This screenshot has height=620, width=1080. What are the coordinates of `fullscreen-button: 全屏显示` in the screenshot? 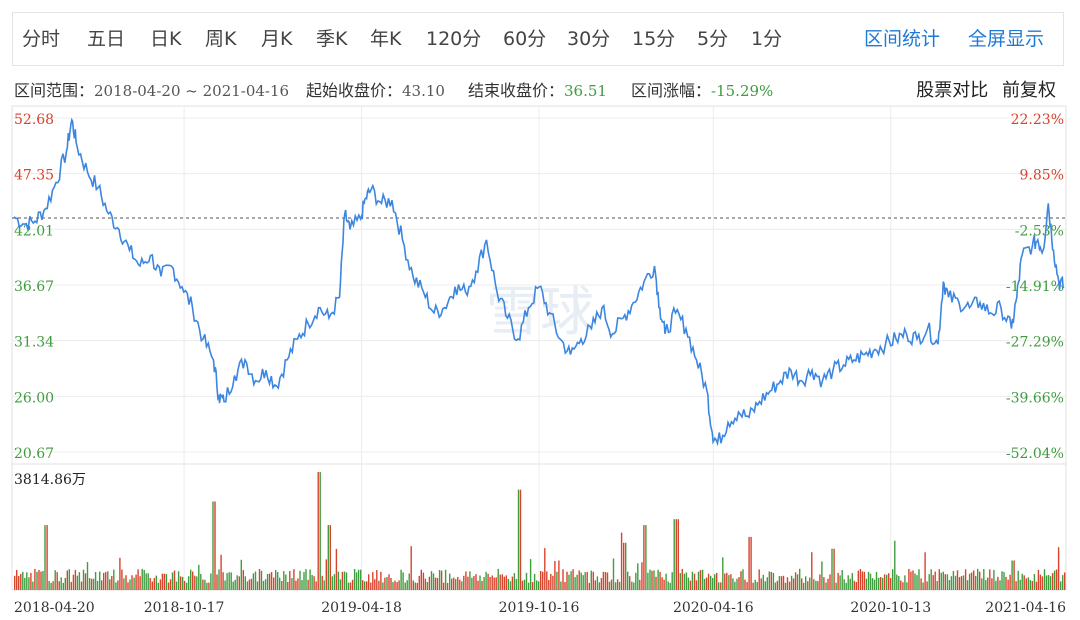 It's located at (1006, 39).